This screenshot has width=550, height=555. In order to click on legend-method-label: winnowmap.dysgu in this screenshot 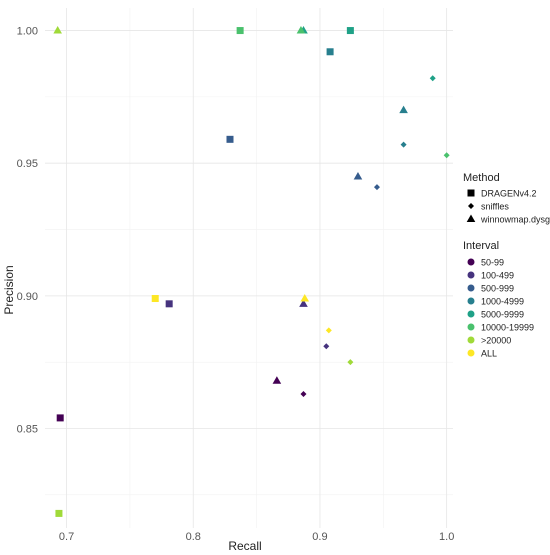, I will do `click(515, 220)`.